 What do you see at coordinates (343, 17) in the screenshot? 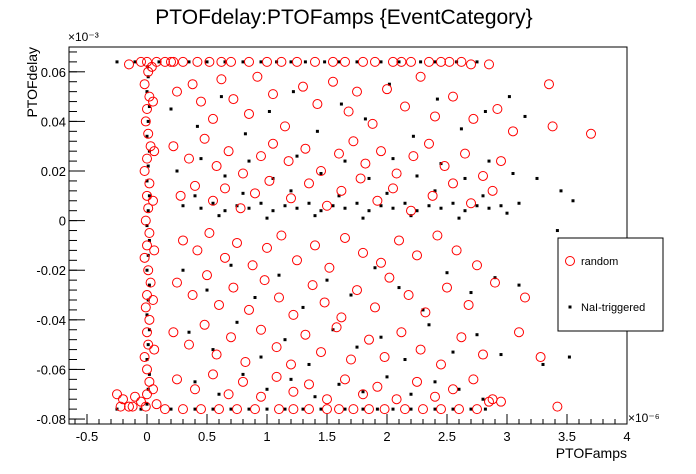
I see `chart-title: PTOFdelay:PTOFamps {EventCategory}` at bounding box center [343, 17].